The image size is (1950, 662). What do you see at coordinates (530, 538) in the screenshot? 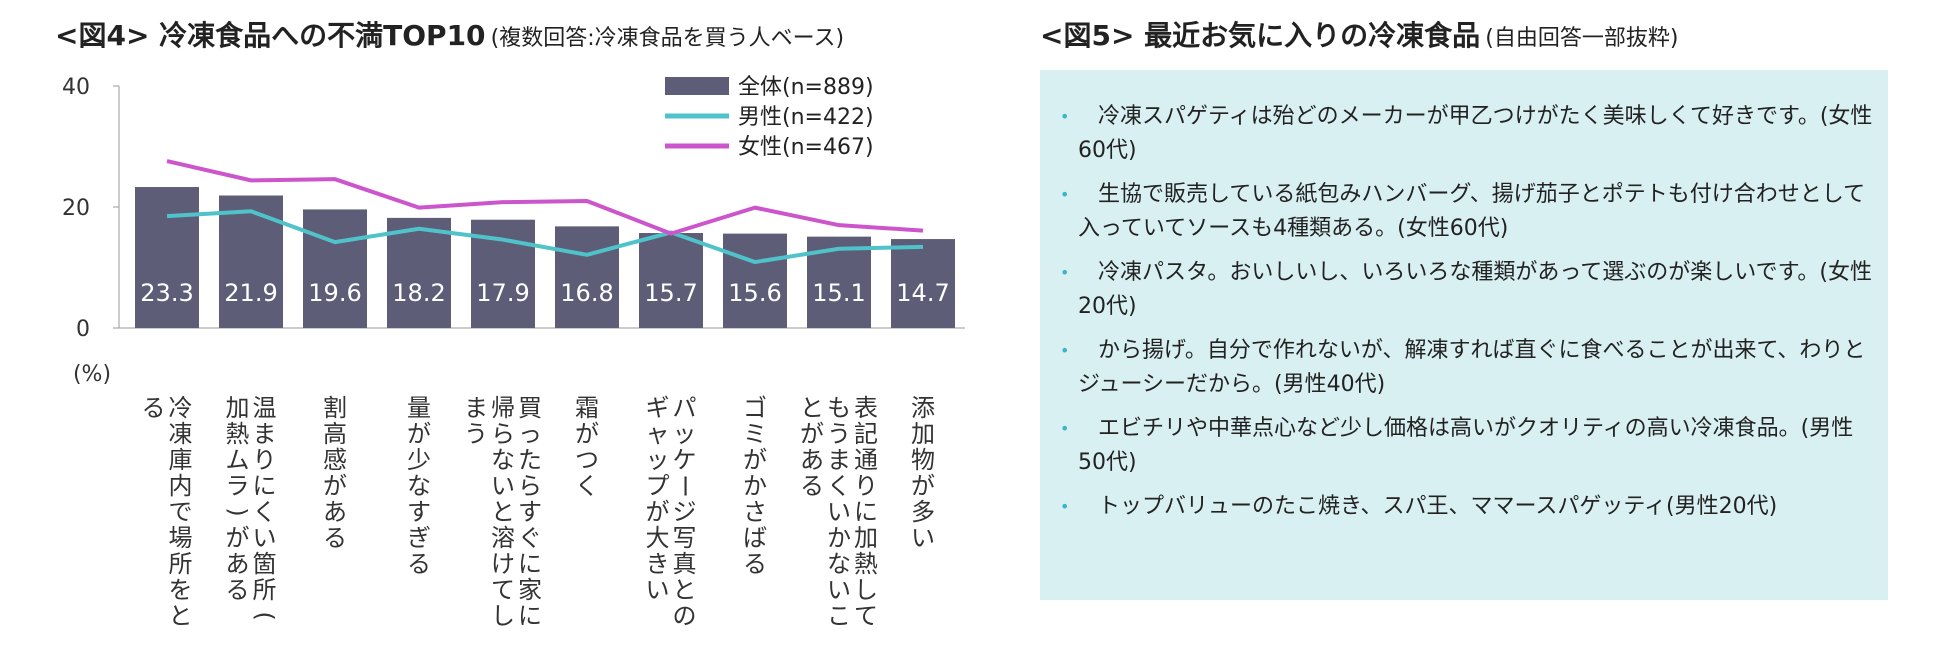
I see `x-tick-label-char: ぐ` at bounding box center [530, 538].